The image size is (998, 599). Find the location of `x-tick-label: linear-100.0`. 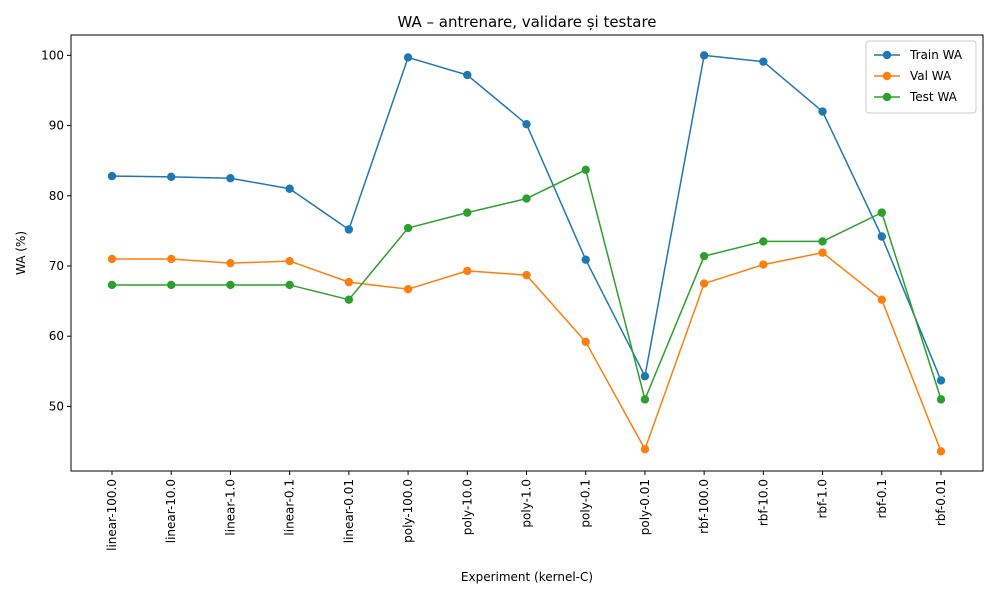

x-tick-label: linear-100.0 is located at coordinates (112, 515).